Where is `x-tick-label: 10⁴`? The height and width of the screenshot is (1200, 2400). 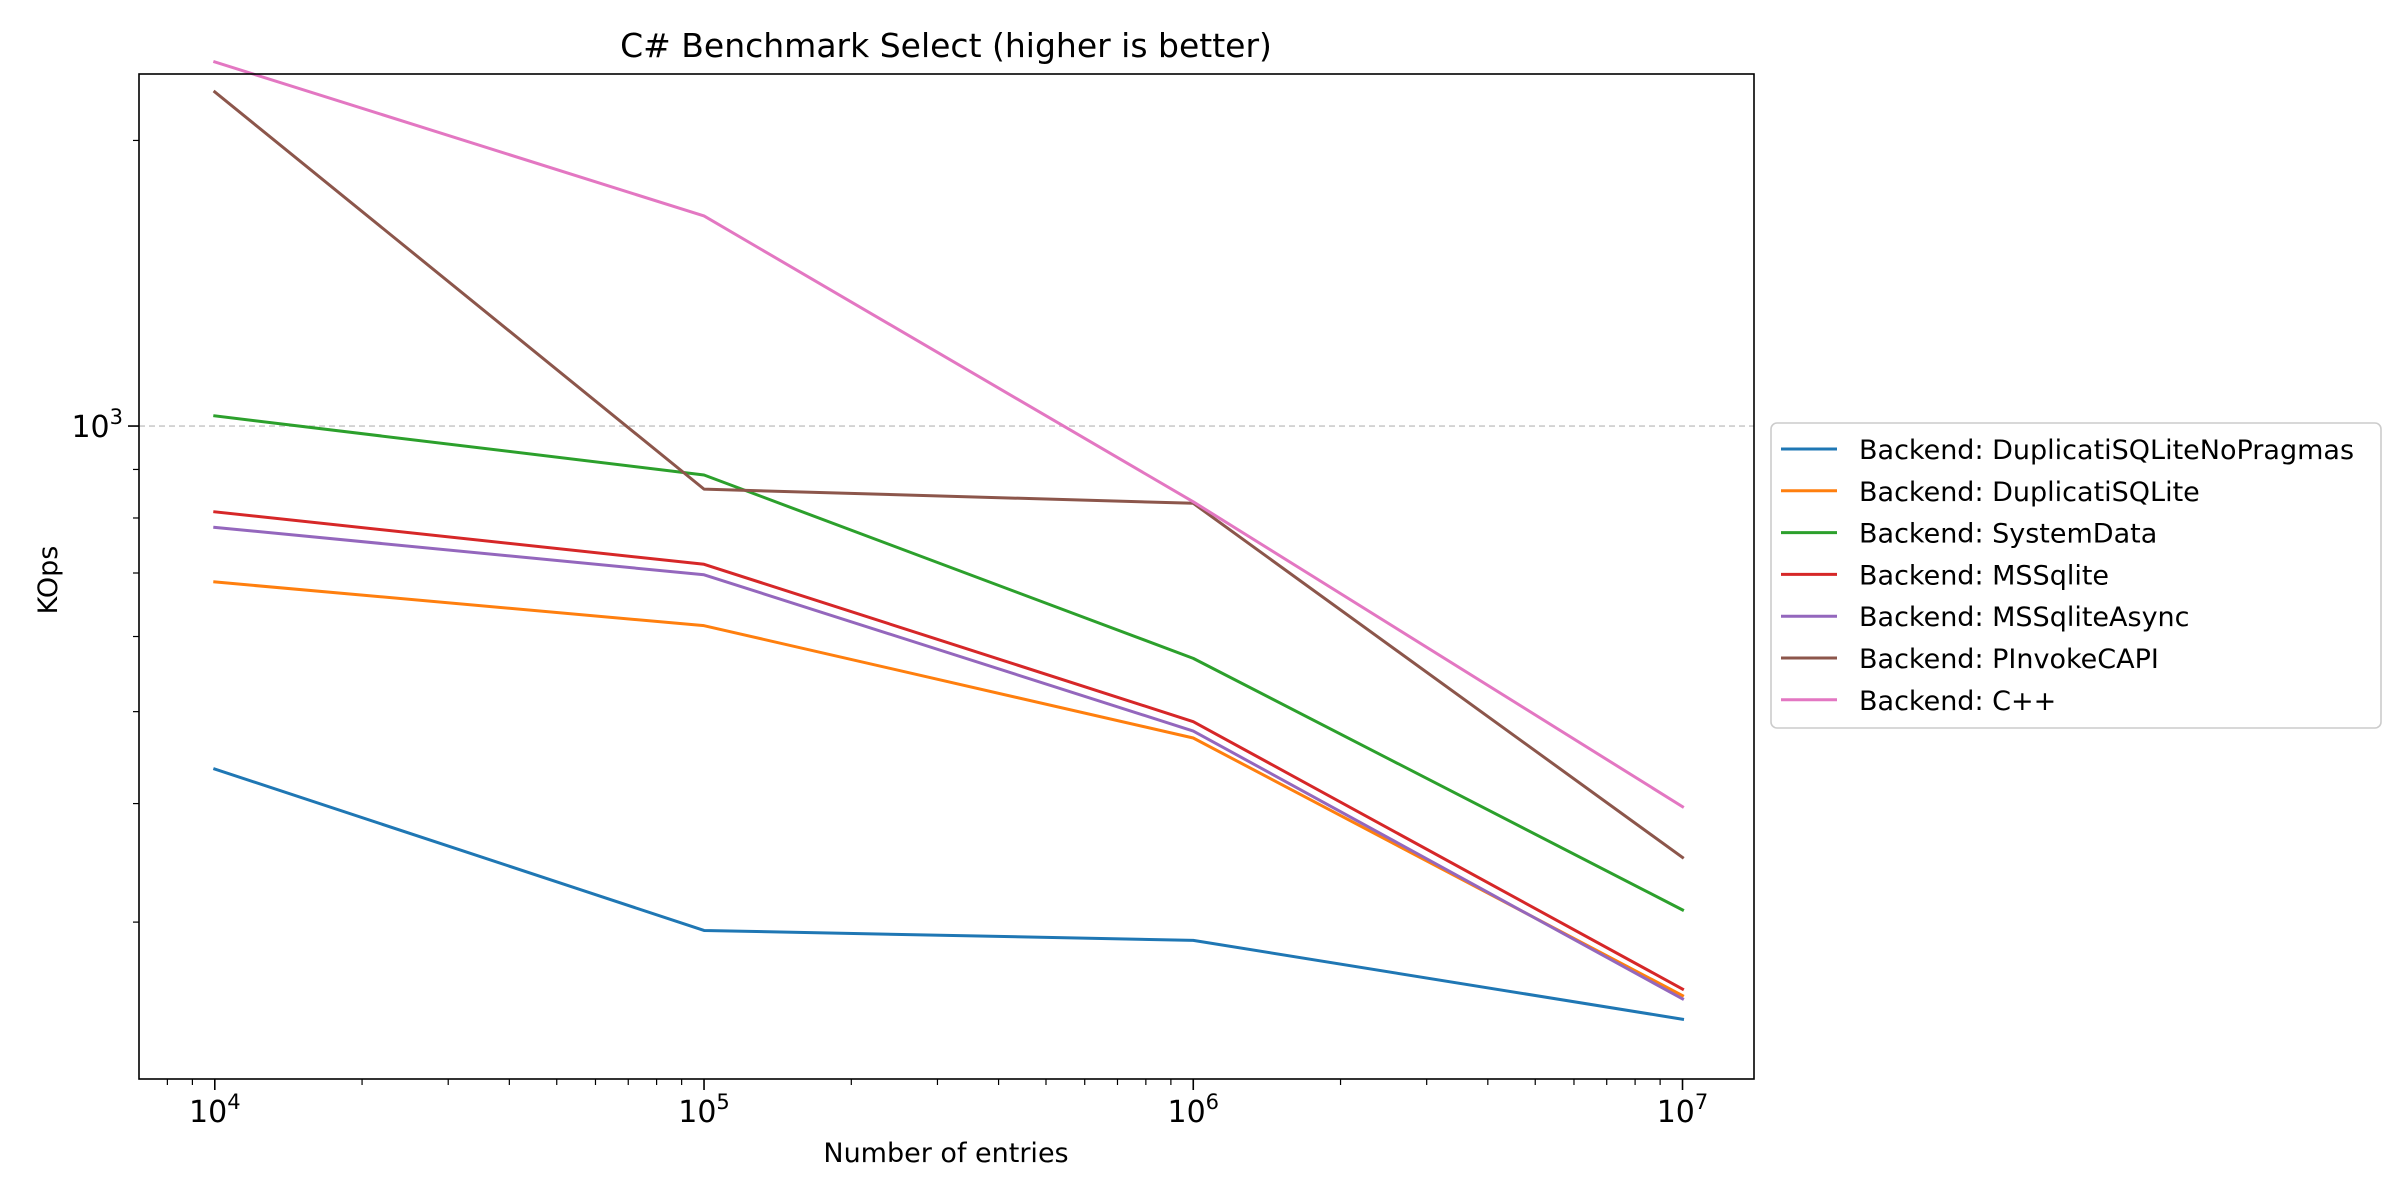 x-tick-label: 10⁴ is located at coordinates (215, 1110).